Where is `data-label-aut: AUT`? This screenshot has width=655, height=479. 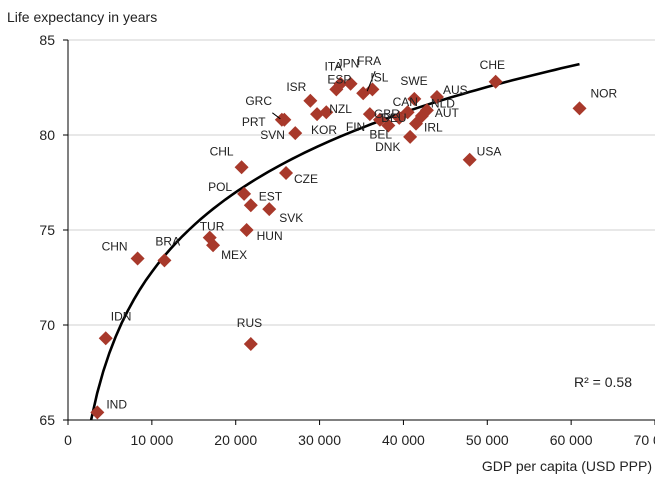 data-label-aut: AUT is located at coordinates (447, 113).